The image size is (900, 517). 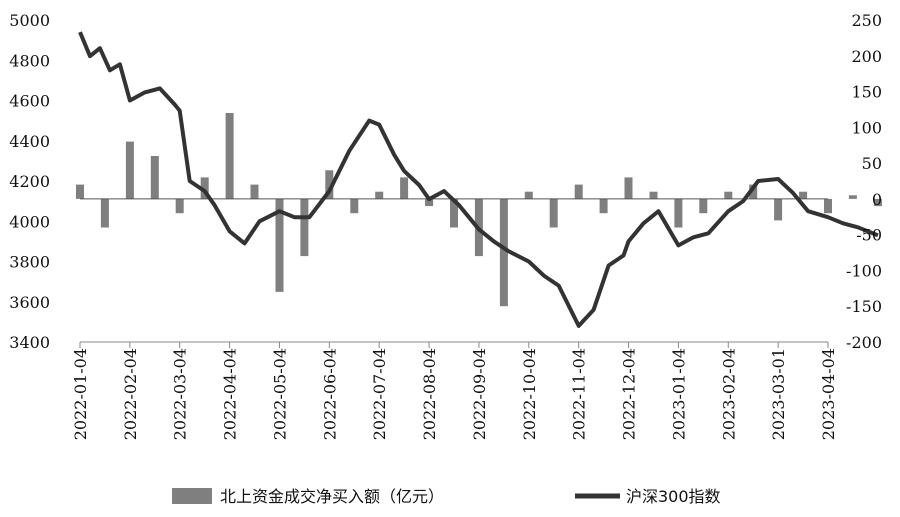 I want to click on y-left-tick-label: 4800, so click(x=29, y=60).